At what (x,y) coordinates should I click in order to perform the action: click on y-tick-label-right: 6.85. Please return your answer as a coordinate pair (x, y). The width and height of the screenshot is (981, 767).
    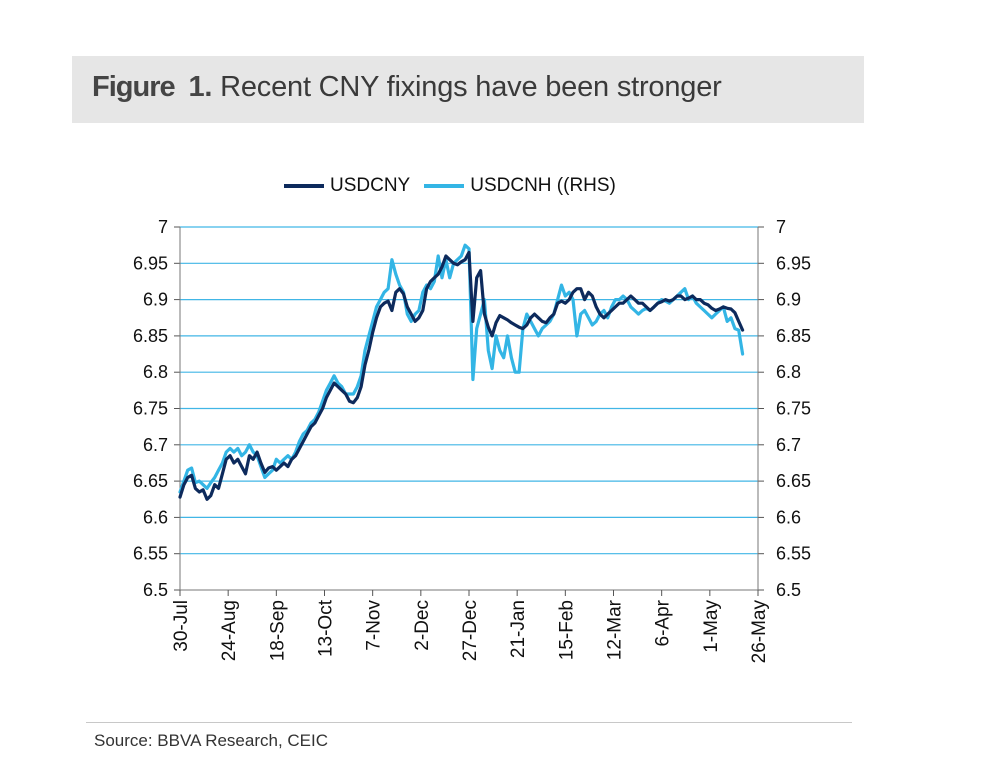
    Looking at the image, I should click on (793, 336).